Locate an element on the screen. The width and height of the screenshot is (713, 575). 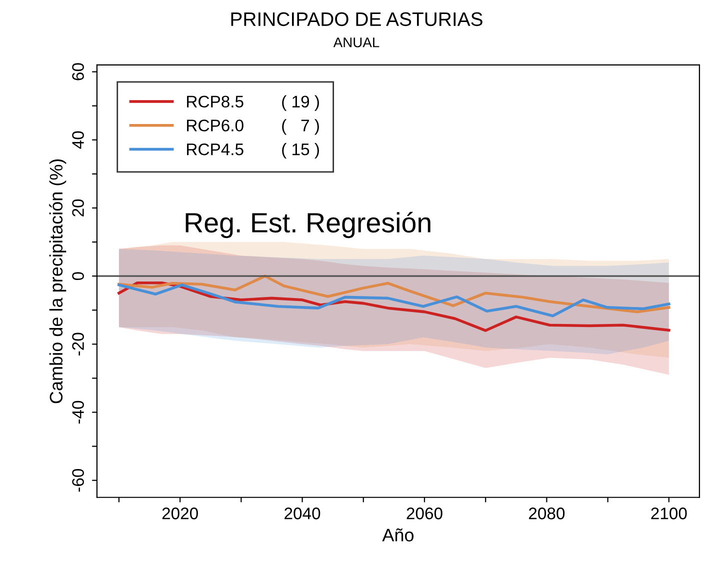
y-tick-label: -60 is located at coordinates (78, 480).